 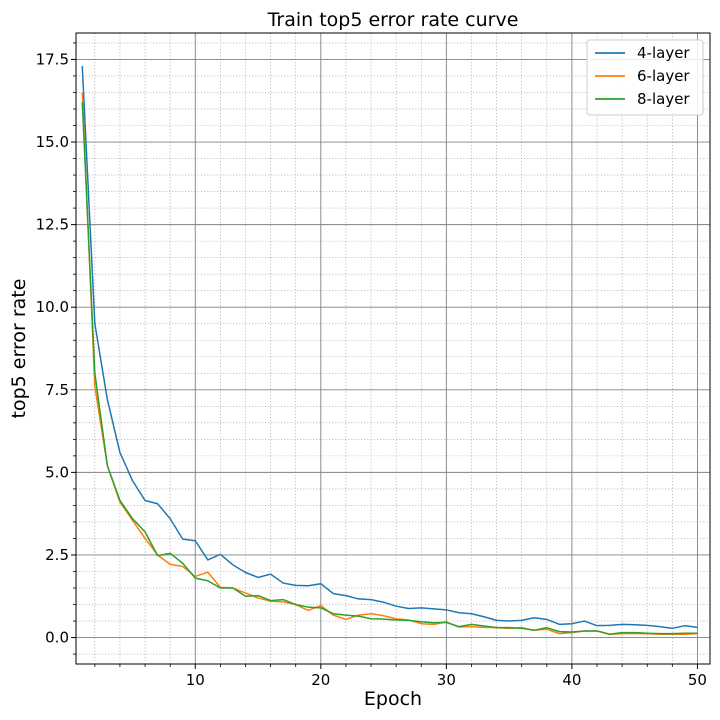 What do you see at coordinates (195, 680) in the screenshot?
I see `x-tick-label: 10` at bounding box center [195, 680].